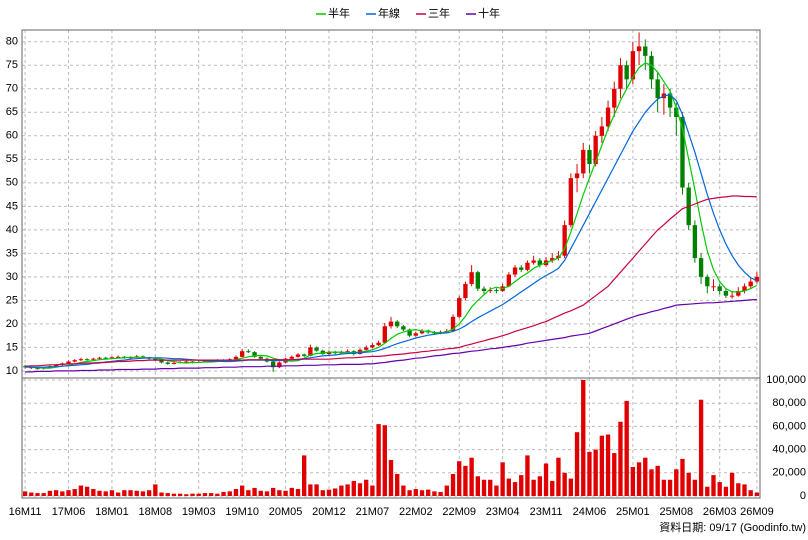 The height and width of the screenshot is (540, 808). What do you see at coordinates (757, 512) in the screenshot?
I see `x-tick-label: 26M09` at bounding box center [757, 512].